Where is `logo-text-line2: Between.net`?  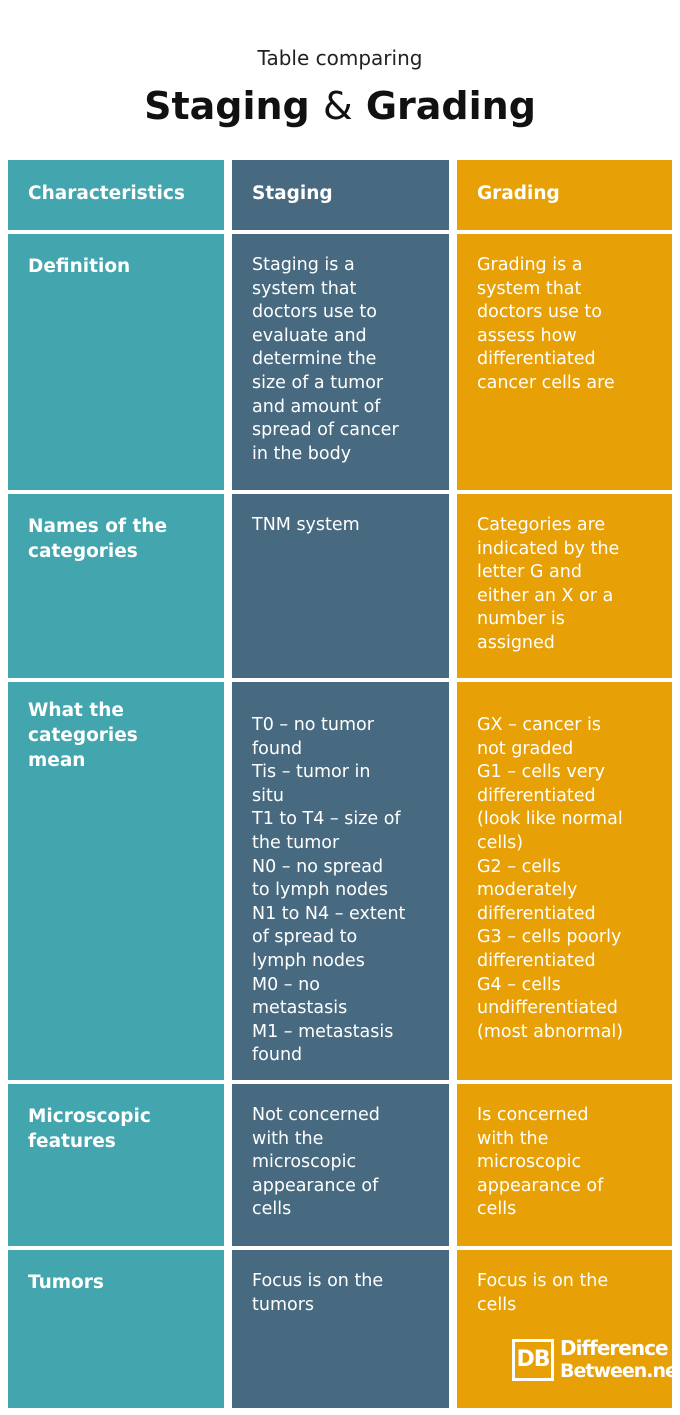
logo-text-line2: Between.net is located at coordinates (620, 1371).